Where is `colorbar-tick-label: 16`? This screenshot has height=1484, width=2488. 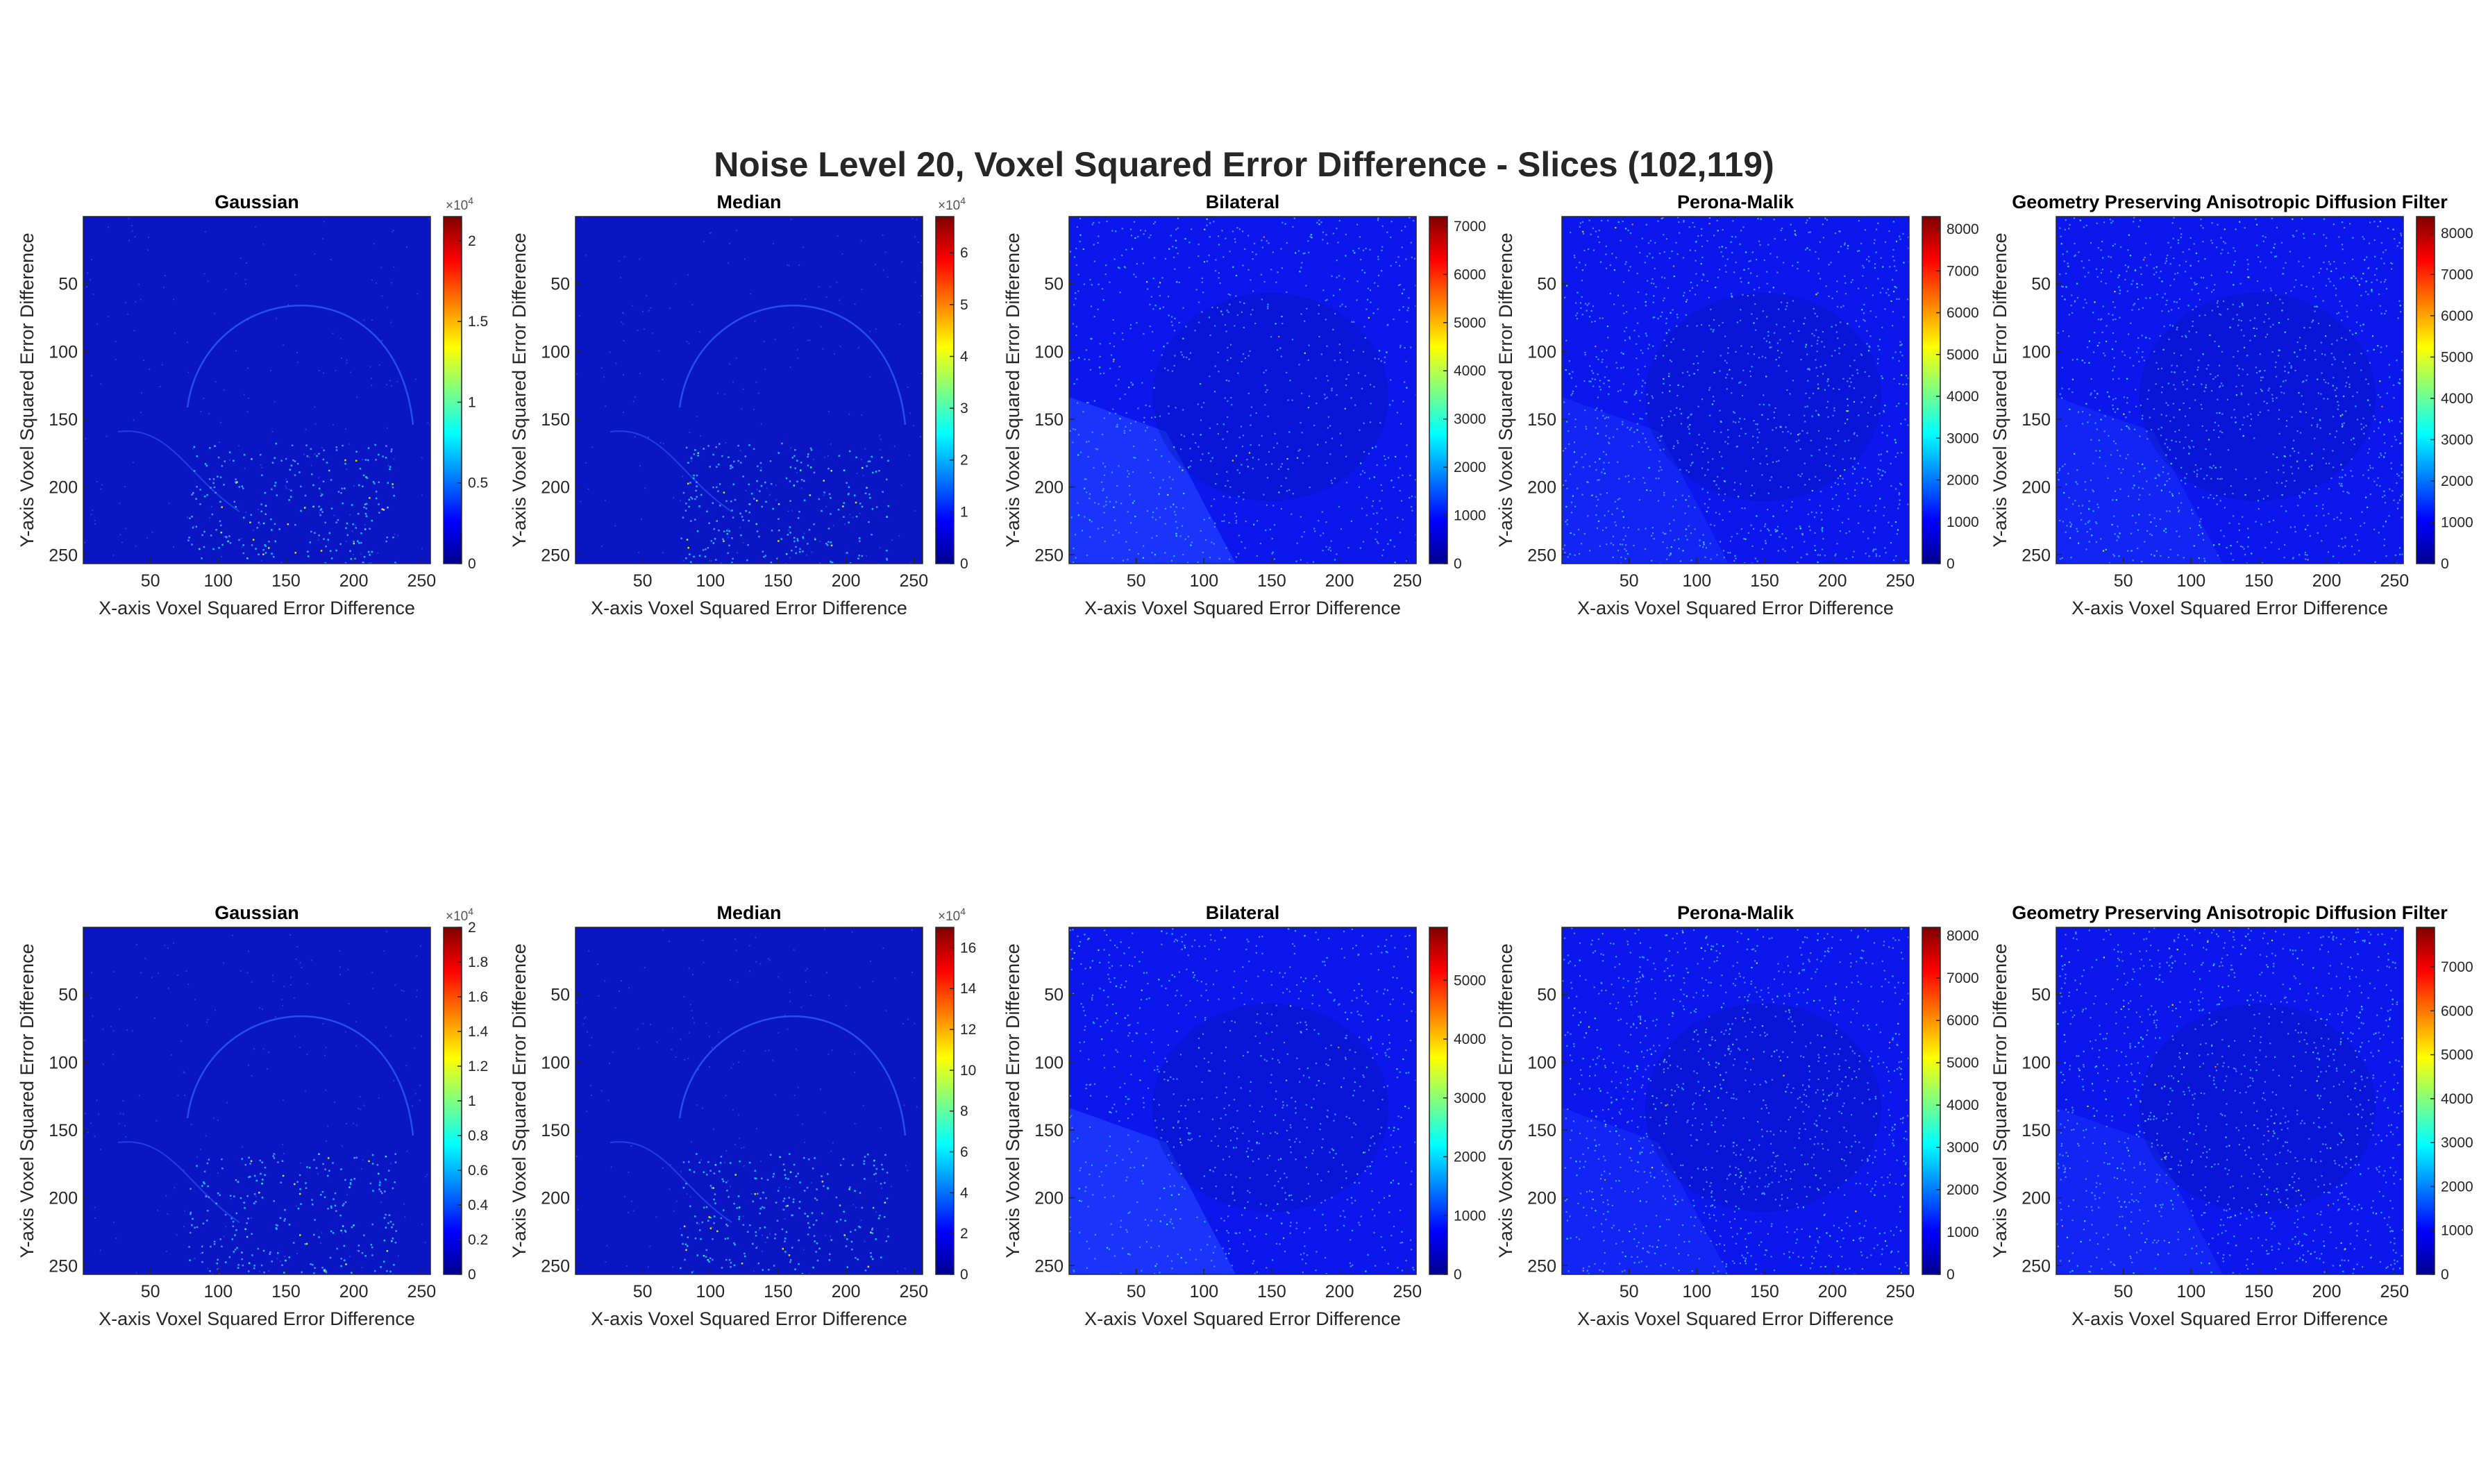
colorbar-tick-label: 16 is located at coordinates (968, 948).